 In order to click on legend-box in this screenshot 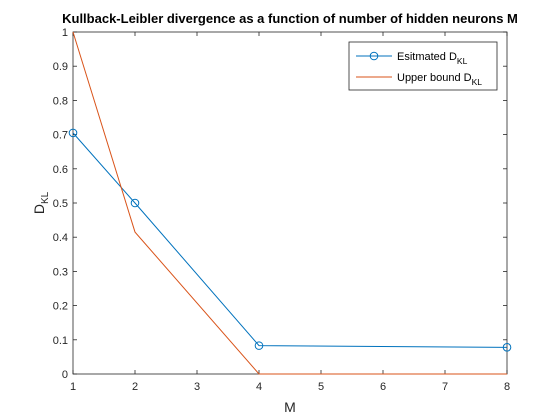, I will do `click(423, 66)`.